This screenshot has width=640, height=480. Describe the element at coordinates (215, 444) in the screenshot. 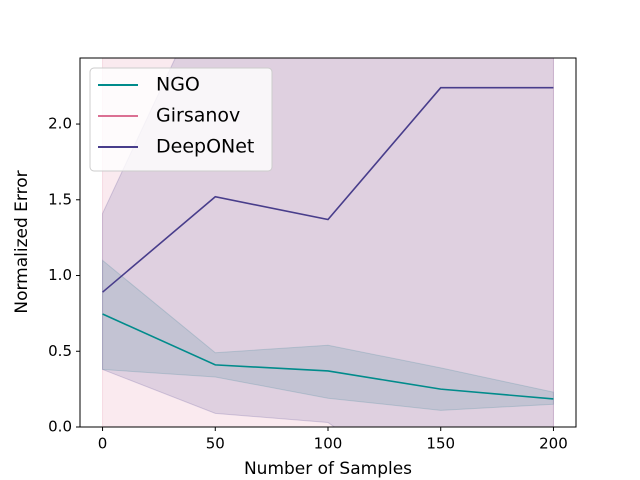

I see `x-tick-label: 50` at that location.